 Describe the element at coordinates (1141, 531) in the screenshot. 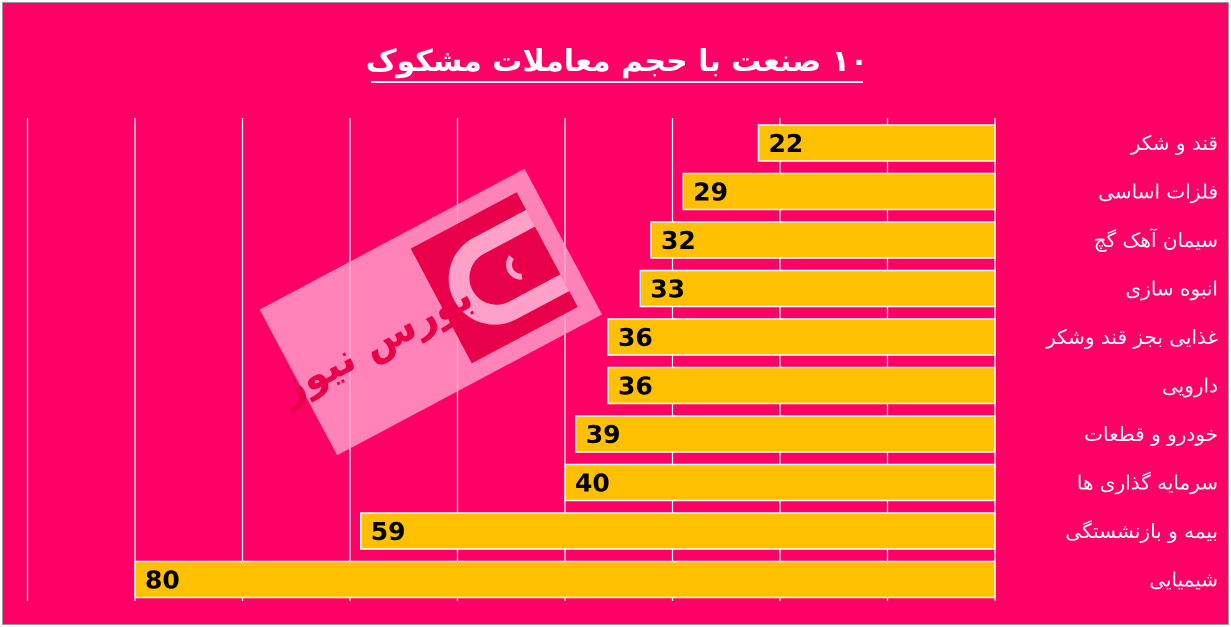

I see `category-label: بیمه و بازنشستگی` at that location.